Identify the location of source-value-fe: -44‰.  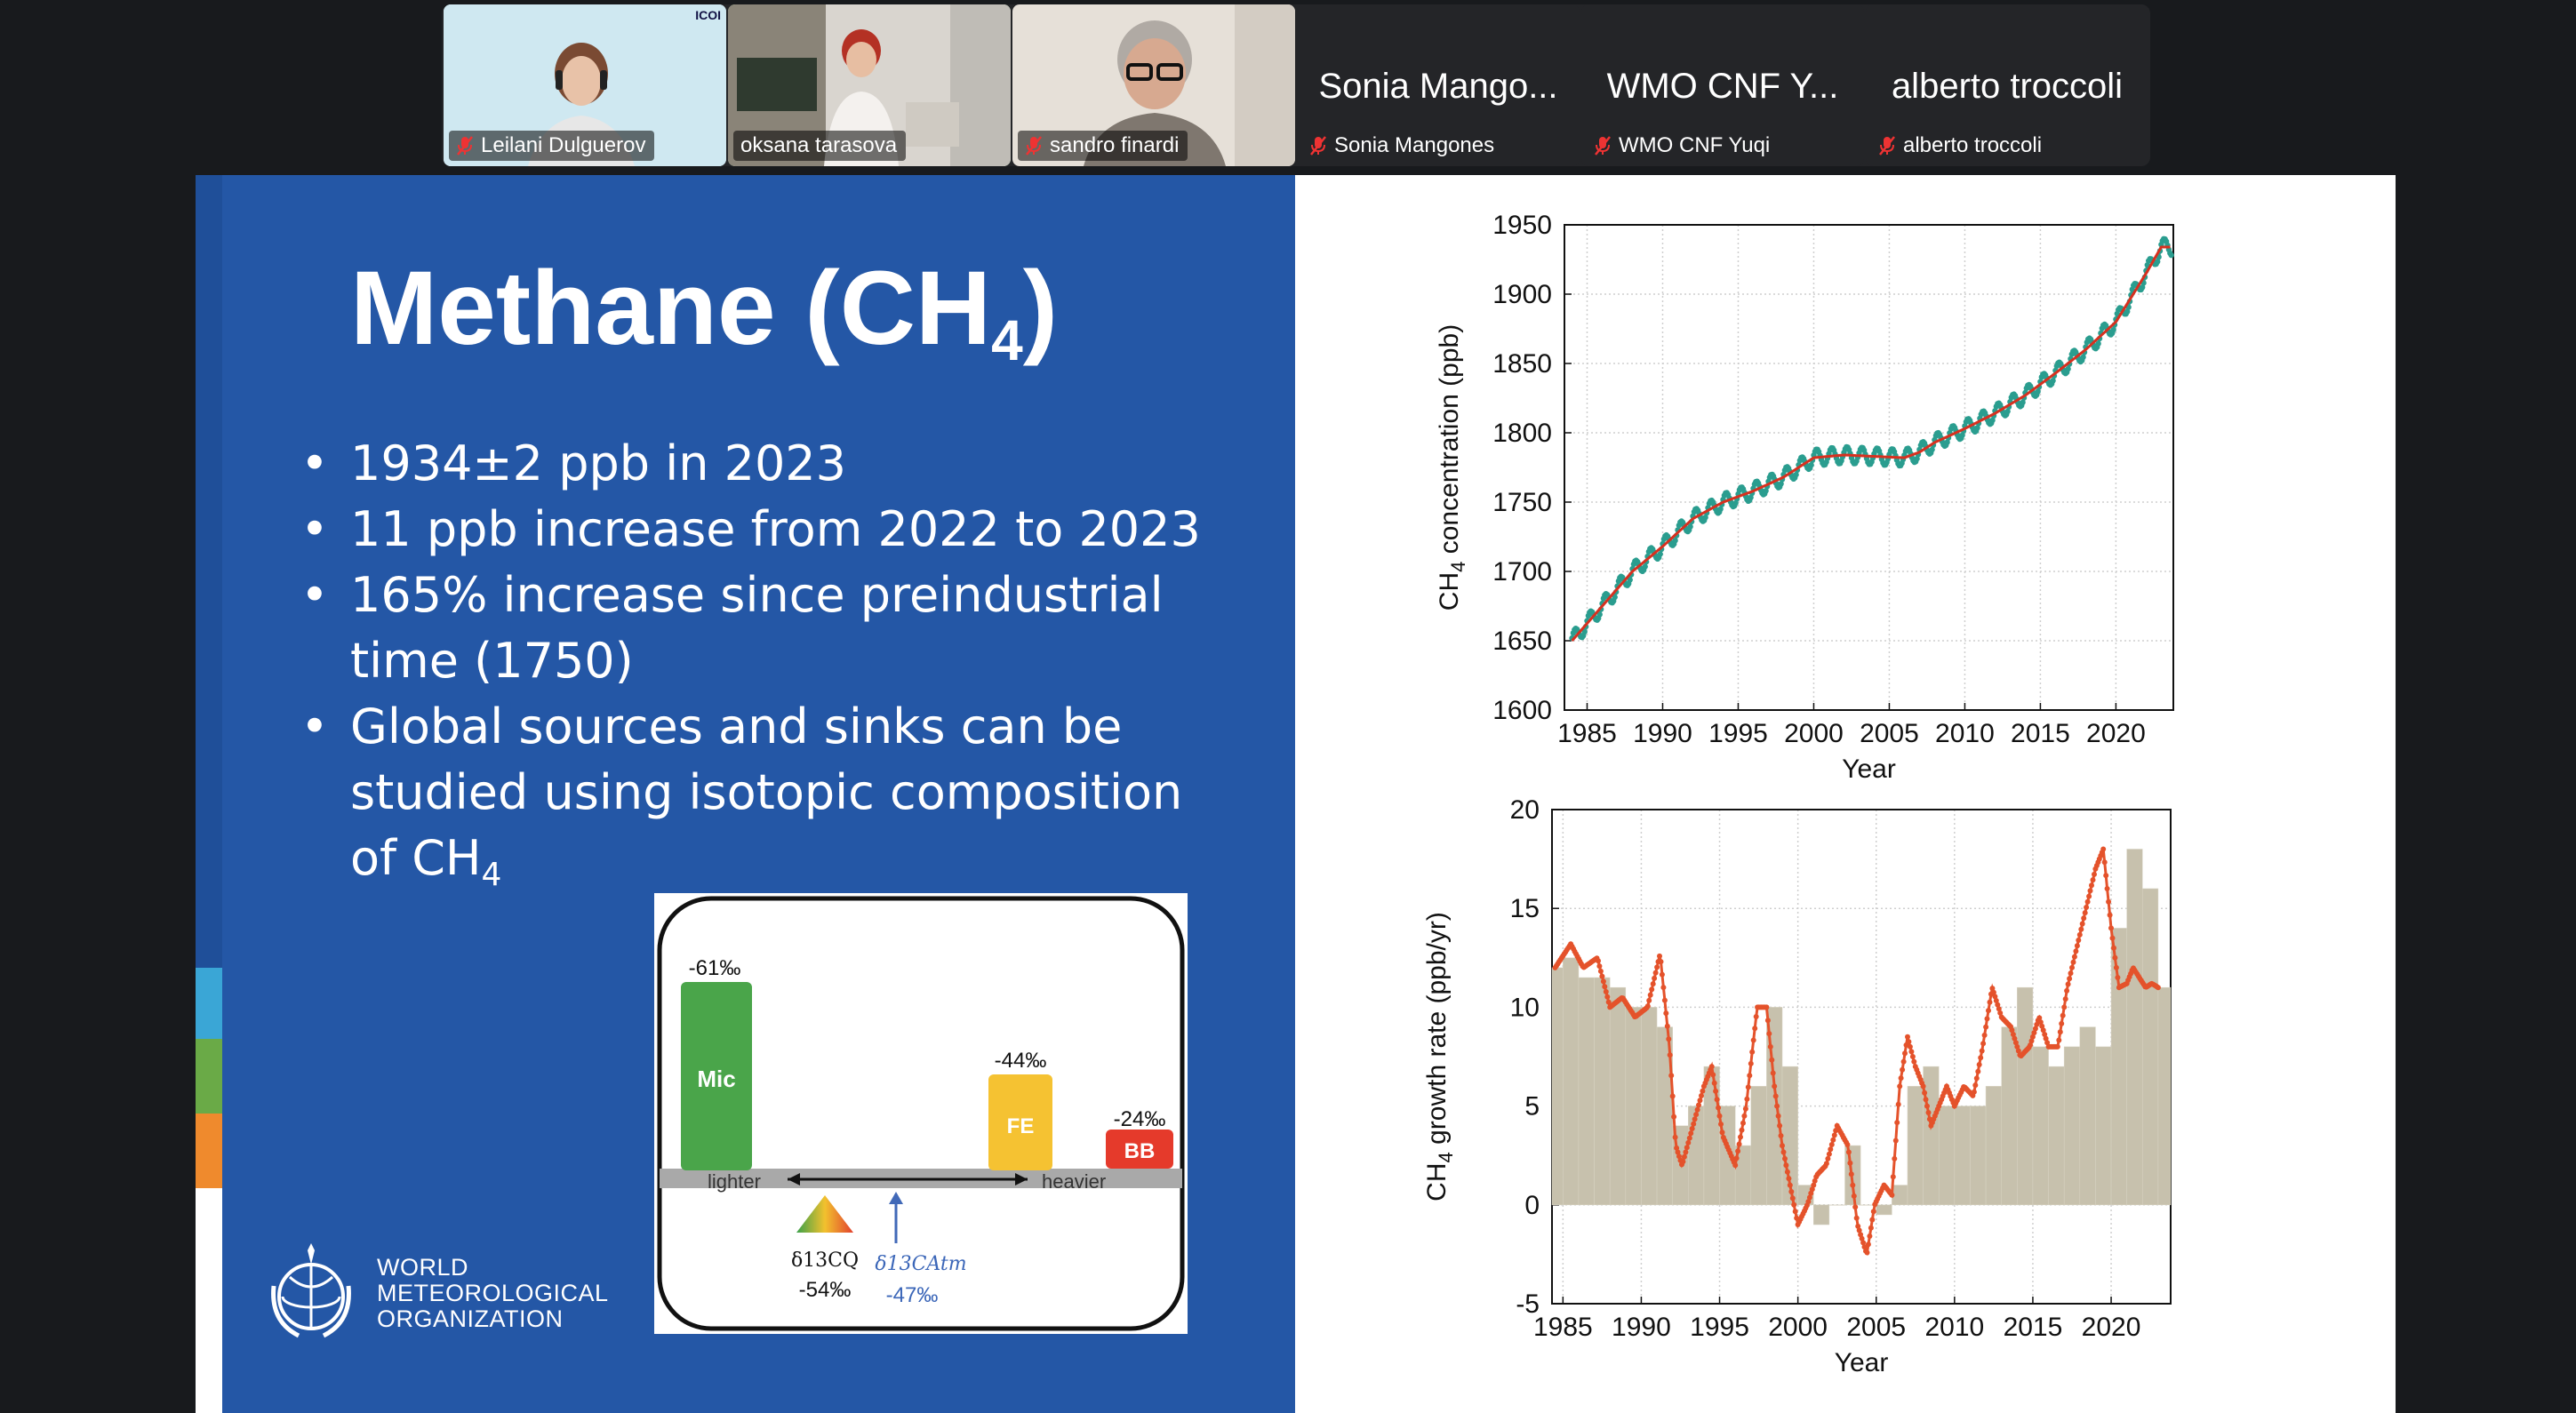
(1021, 1061).